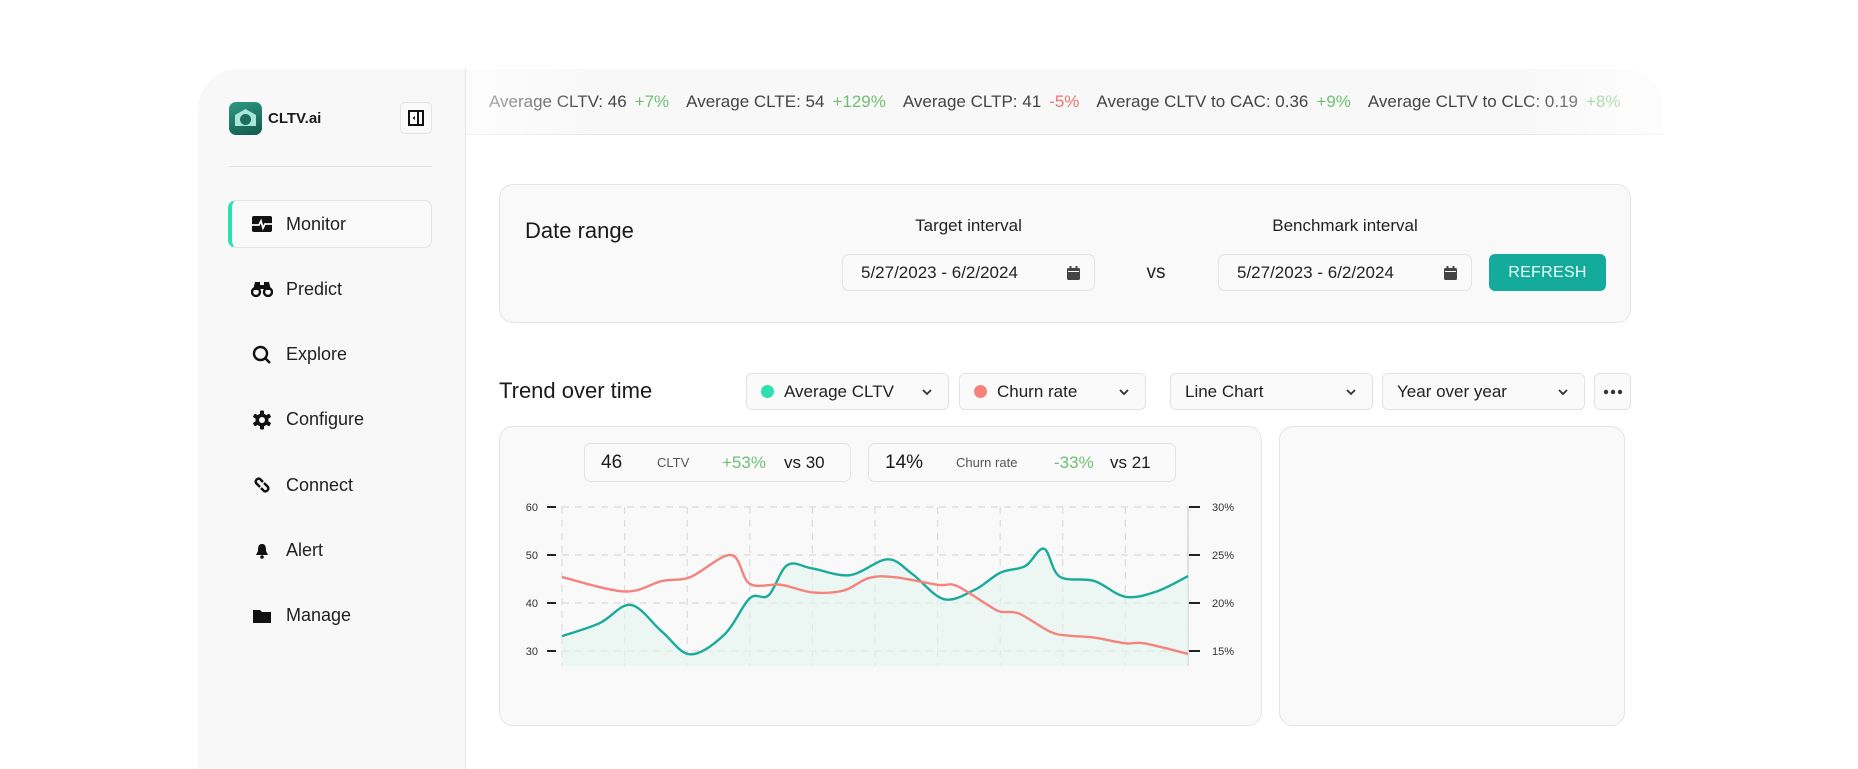 The height and width of the screenshot is (769, 1858). I want to click on vs-label: vs, so click(1156, 272).